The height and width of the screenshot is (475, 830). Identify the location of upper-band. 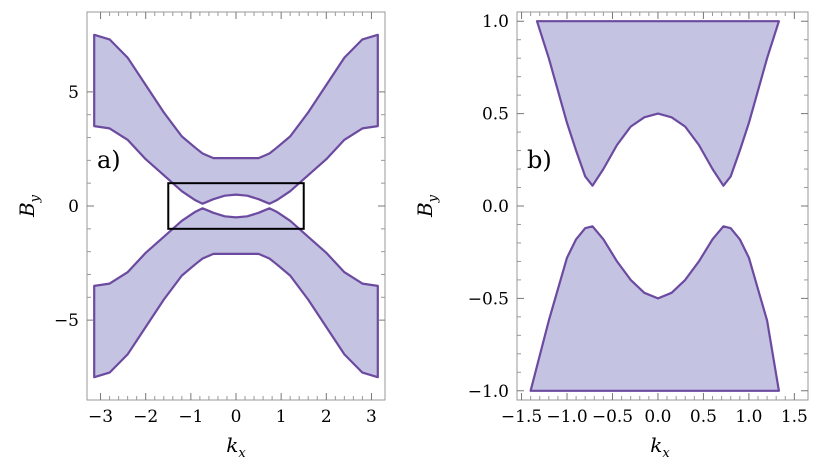
(236, 119).